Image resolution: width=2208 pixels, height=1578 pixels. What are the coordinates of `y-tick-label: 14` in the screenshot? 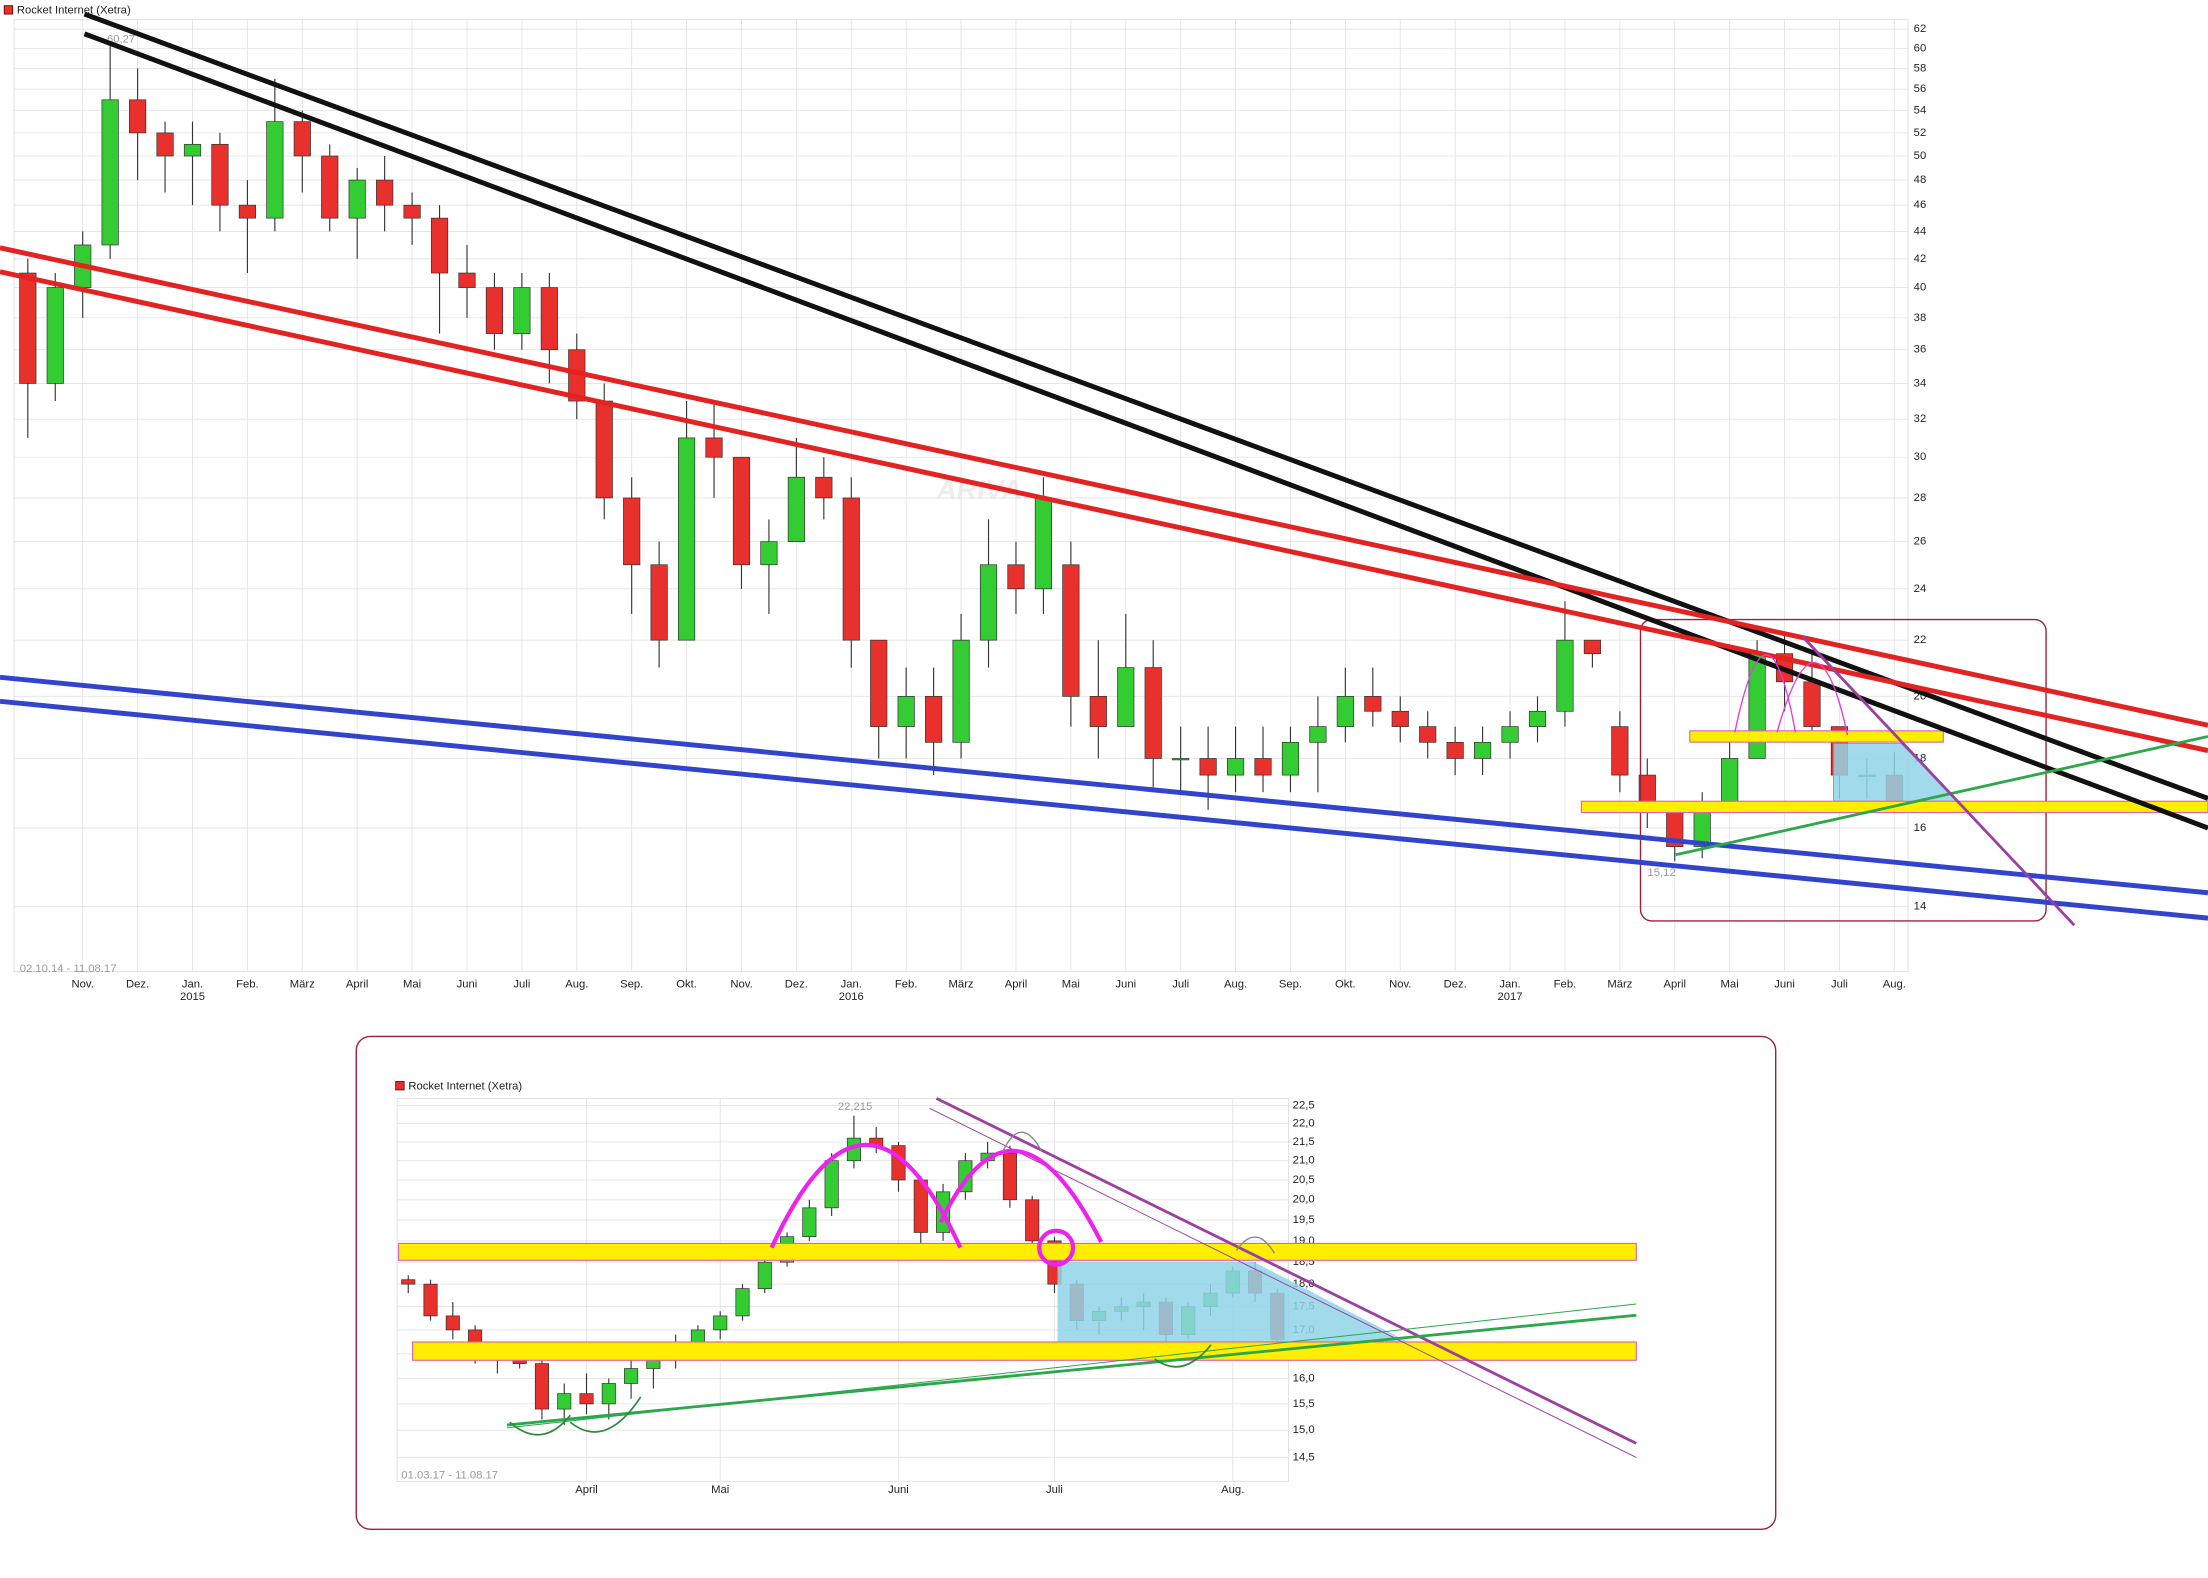 It's located at (1920, 907).